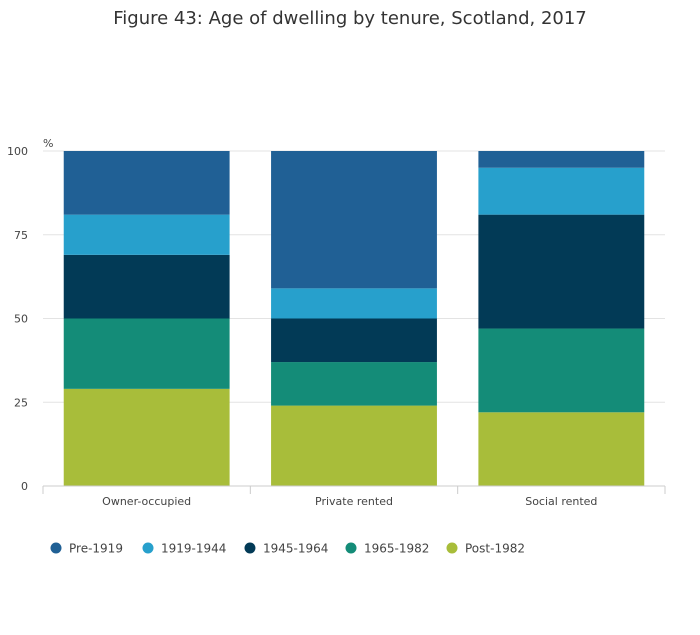 The height and width of the screenshot is (635, 700). What do you see at coordinates (193, 549) in the screenshot?
I see `legend-item-label: 1919-1944` at bounding box center [193, 549].